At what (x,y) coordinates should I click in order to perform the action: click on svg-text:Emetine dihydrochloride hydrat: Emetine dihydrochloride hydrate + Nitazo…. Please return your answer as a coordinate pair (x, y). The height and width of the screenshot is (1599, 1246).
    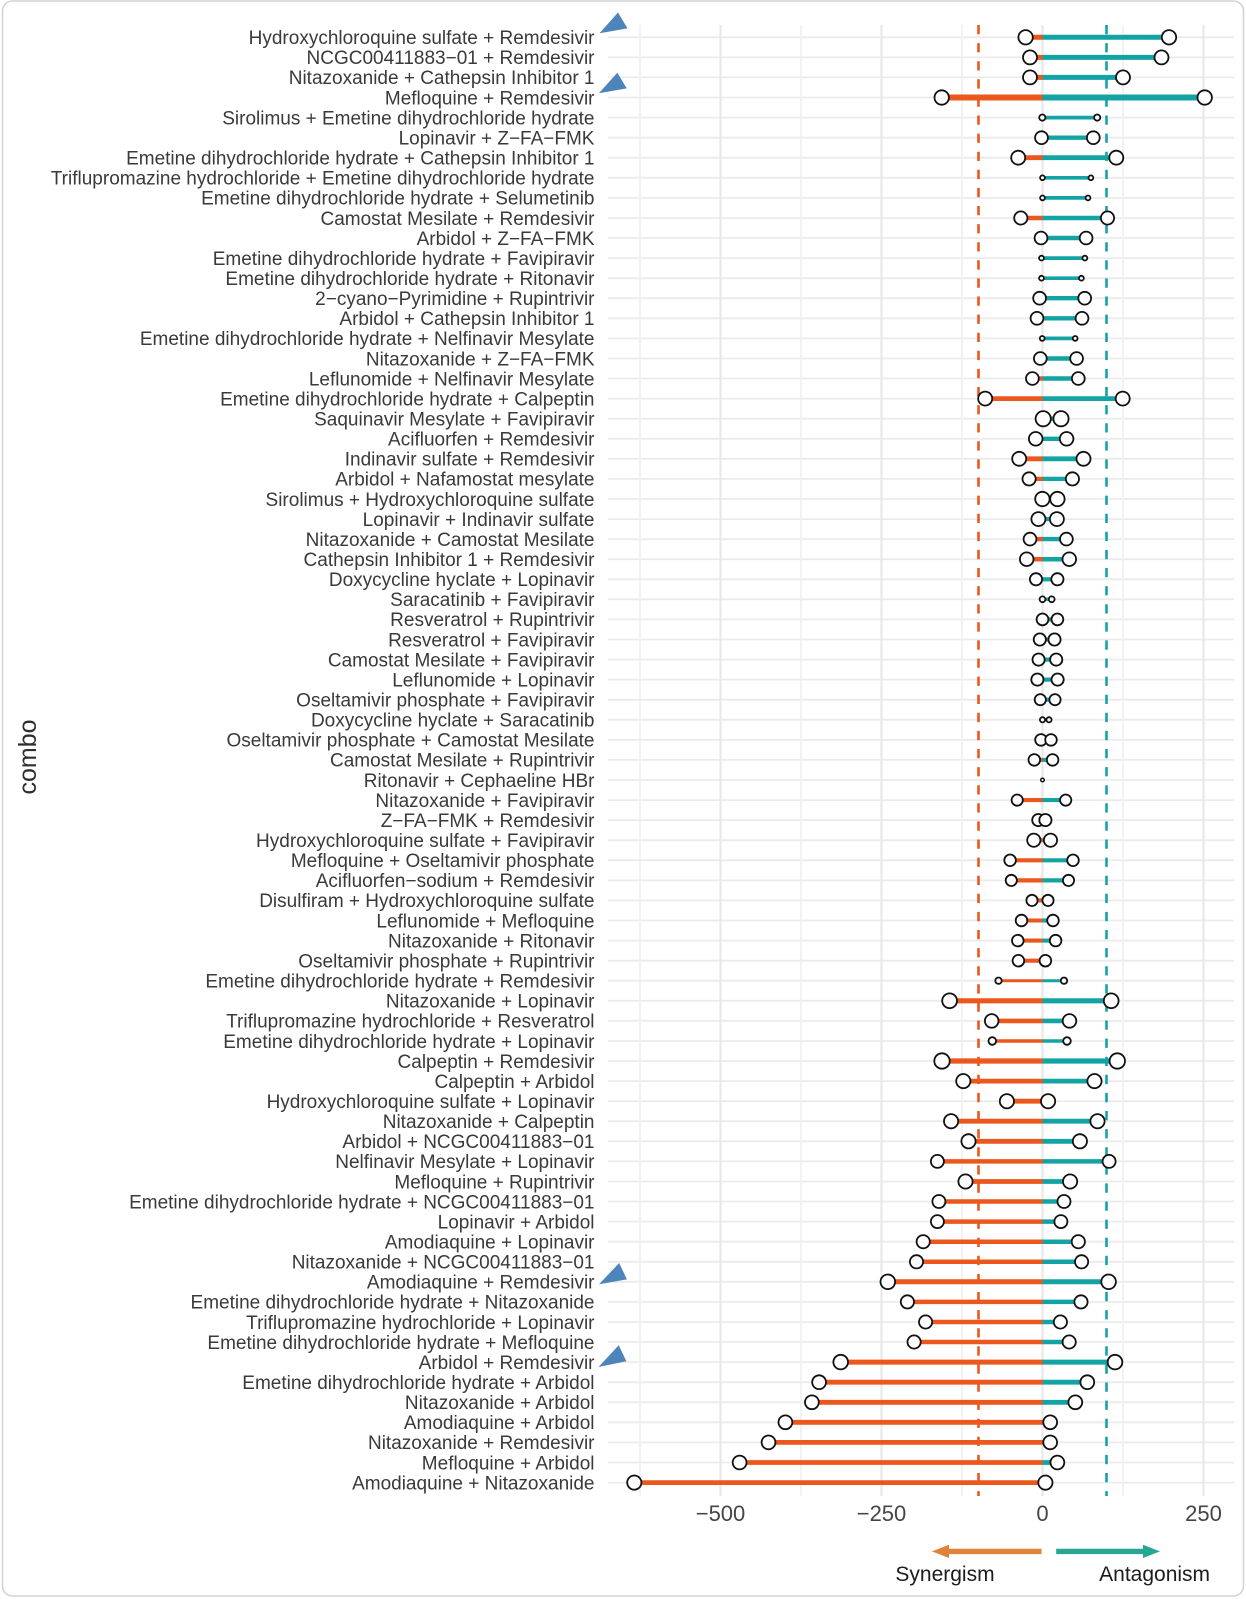
    Looking at the image, I should click on (393, 1303).